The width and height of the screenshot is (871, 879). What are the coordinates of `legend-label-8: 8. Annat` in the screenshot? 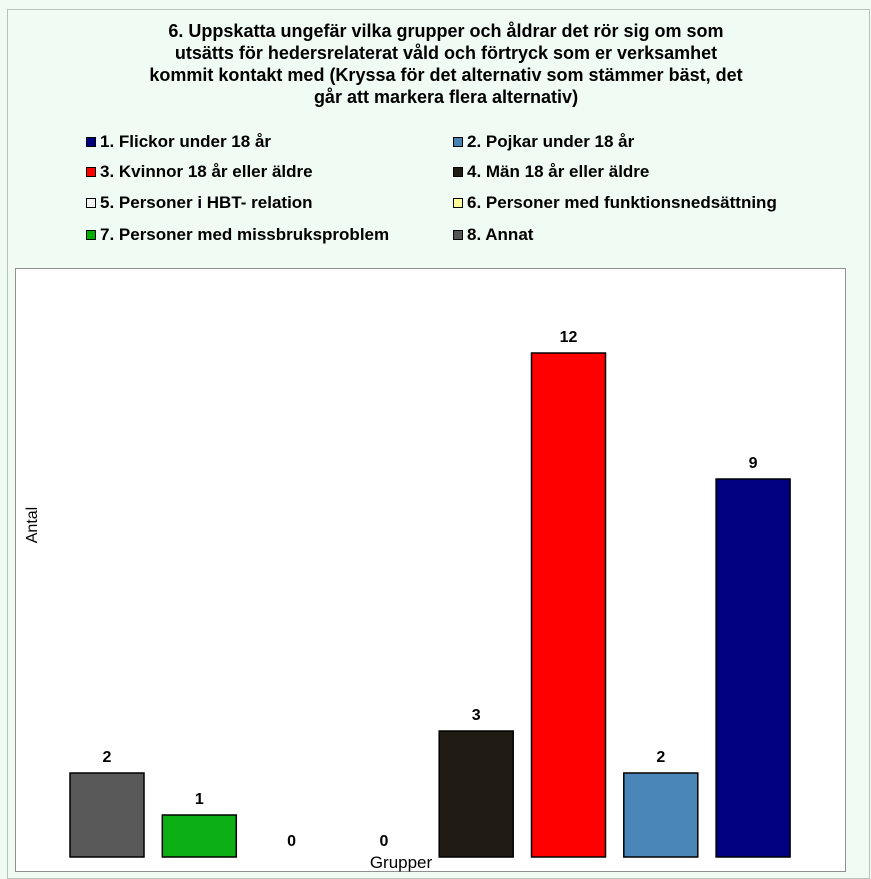 It's located at (500, 234).